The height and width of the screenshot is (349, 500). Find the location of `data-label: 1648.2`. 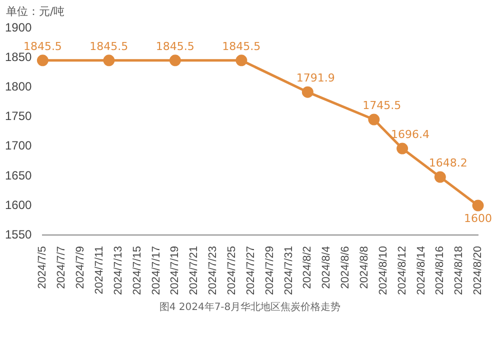

data-label: 1648.2 is located at coordinates (448, 163).